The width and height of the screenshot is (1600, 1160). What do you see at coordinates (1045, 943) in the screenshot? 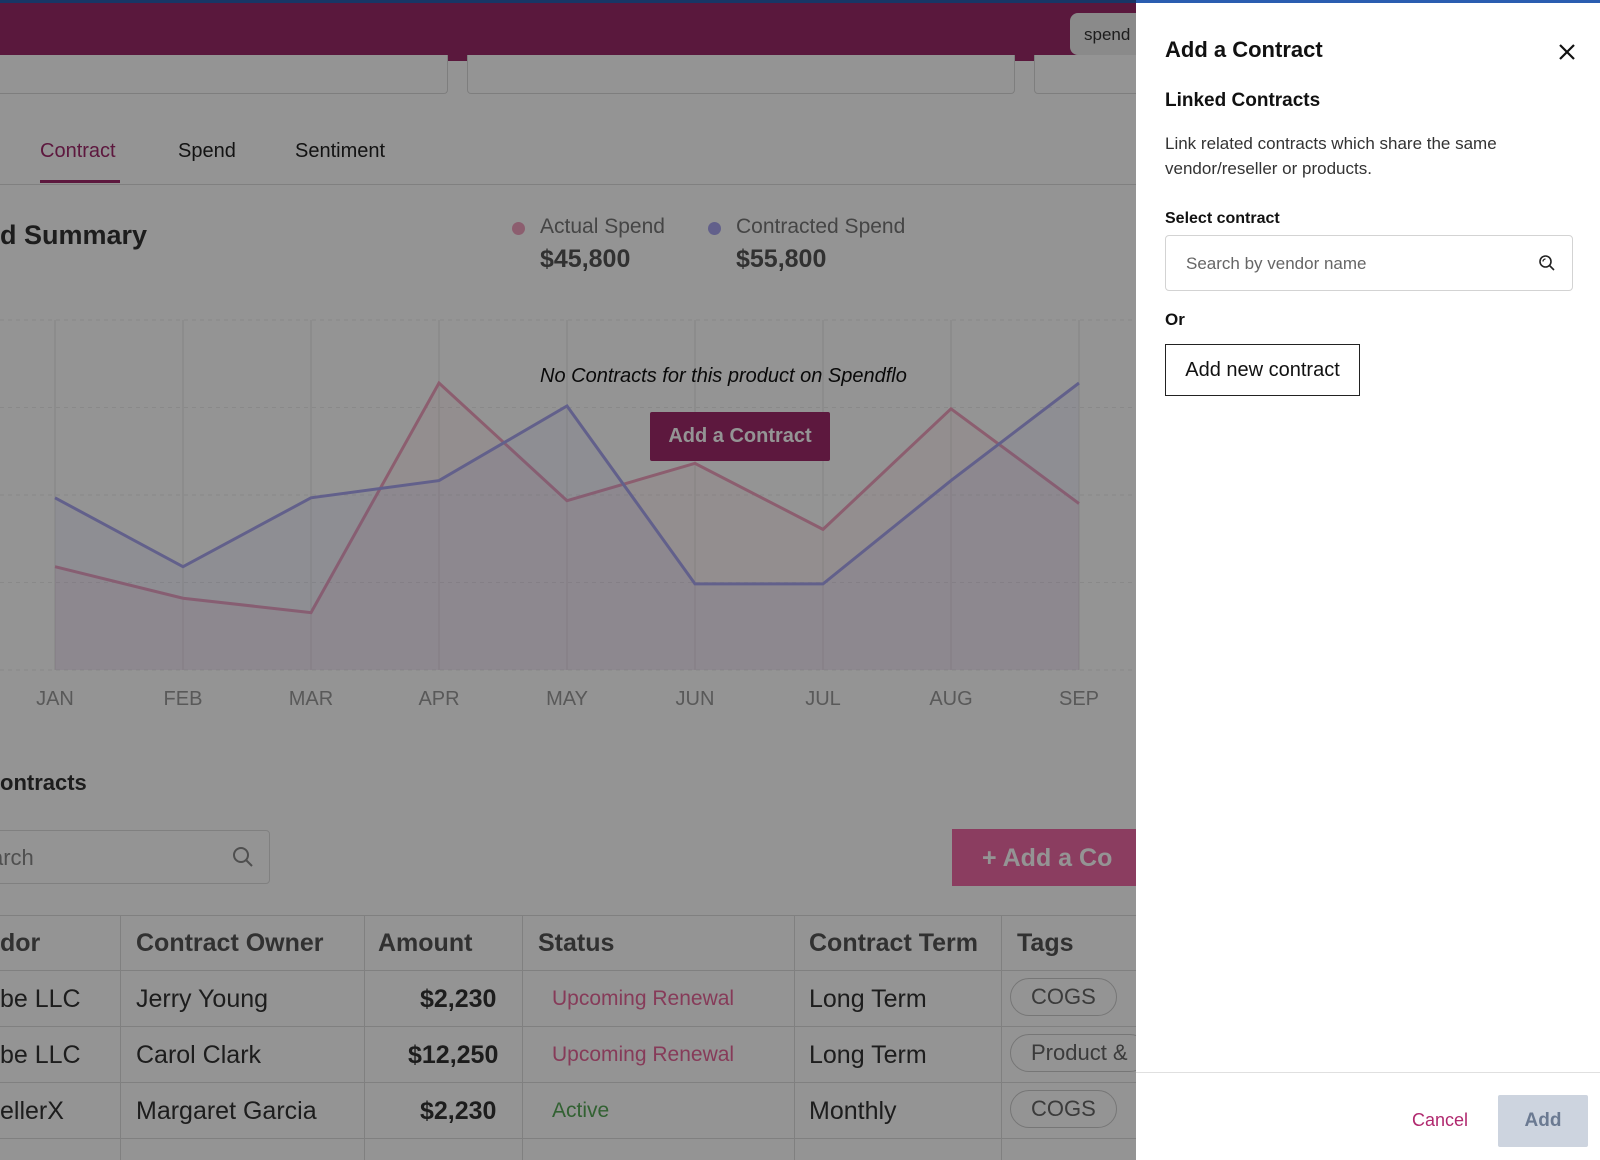
I see `column-header-tags: Tags` at bounding box center [1045, 943].